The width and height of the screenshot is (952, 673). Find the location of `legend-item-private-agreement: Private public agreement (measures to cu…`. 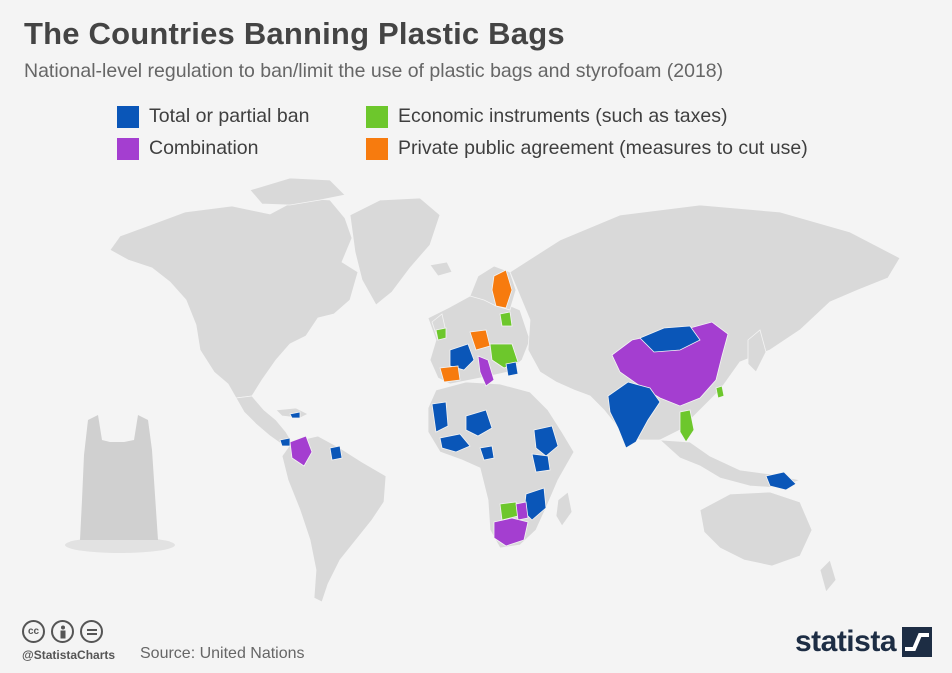

legend-item-private-agreement: Private public agreement (measures to cu… is located at coordinates (587, 148).